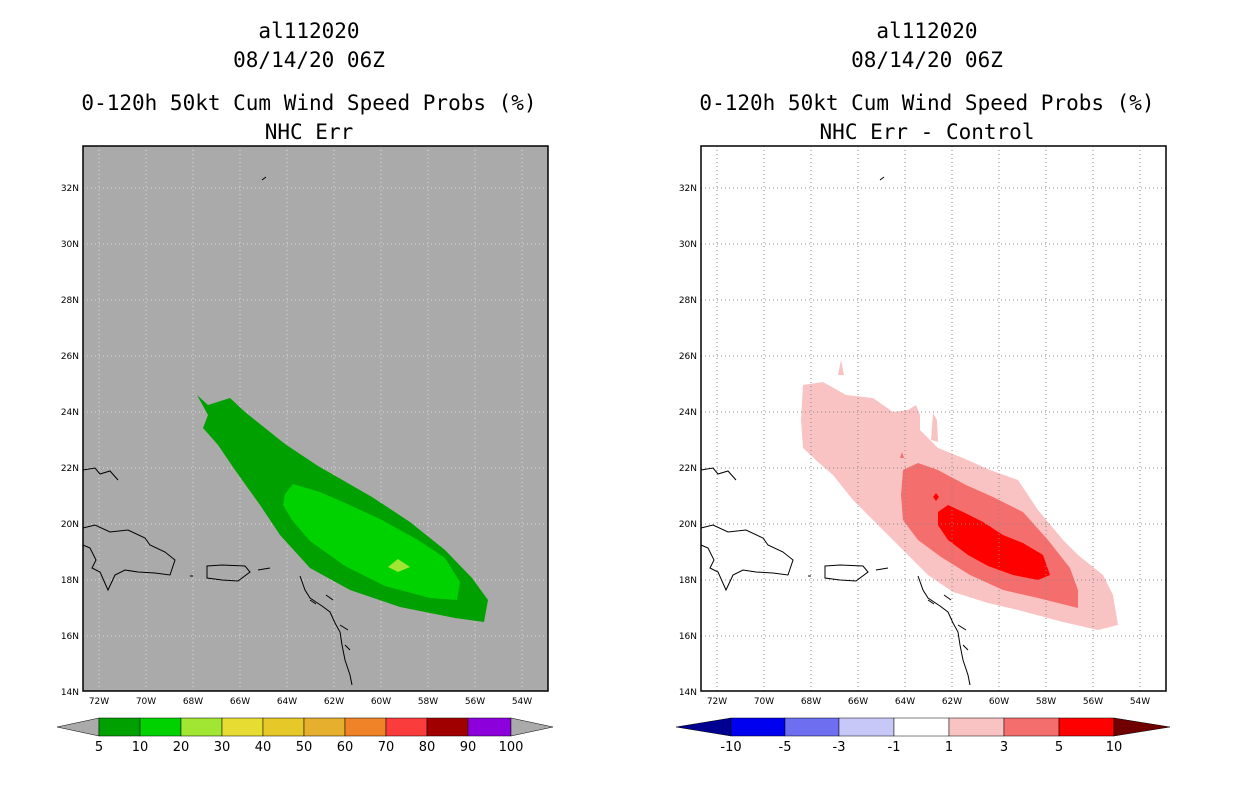 The height and width of the screenshot is (800, 1236). What do you see at coordinates (146, 702) in the screenshot?
I see `lon-label: 70W` at bounding box center [146, 702].